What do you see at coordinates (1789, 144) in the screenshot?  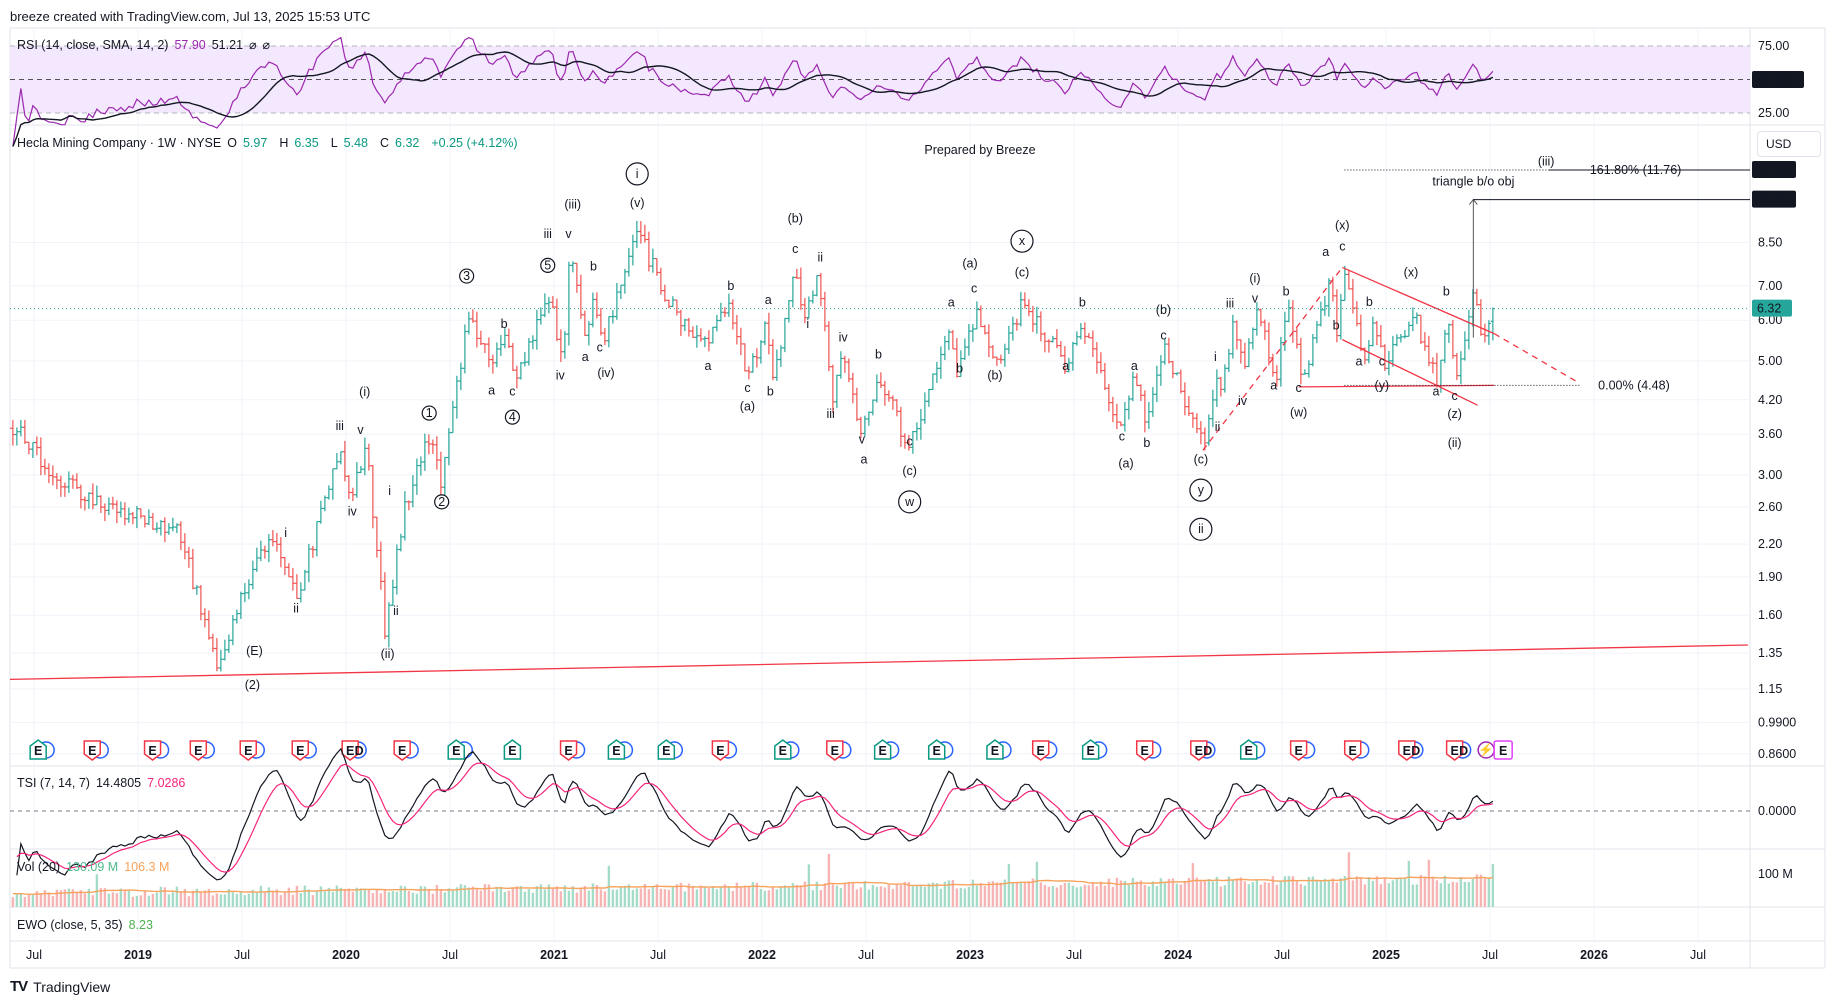 I see `currency-button: USD` at bounding box center [1789, 144].